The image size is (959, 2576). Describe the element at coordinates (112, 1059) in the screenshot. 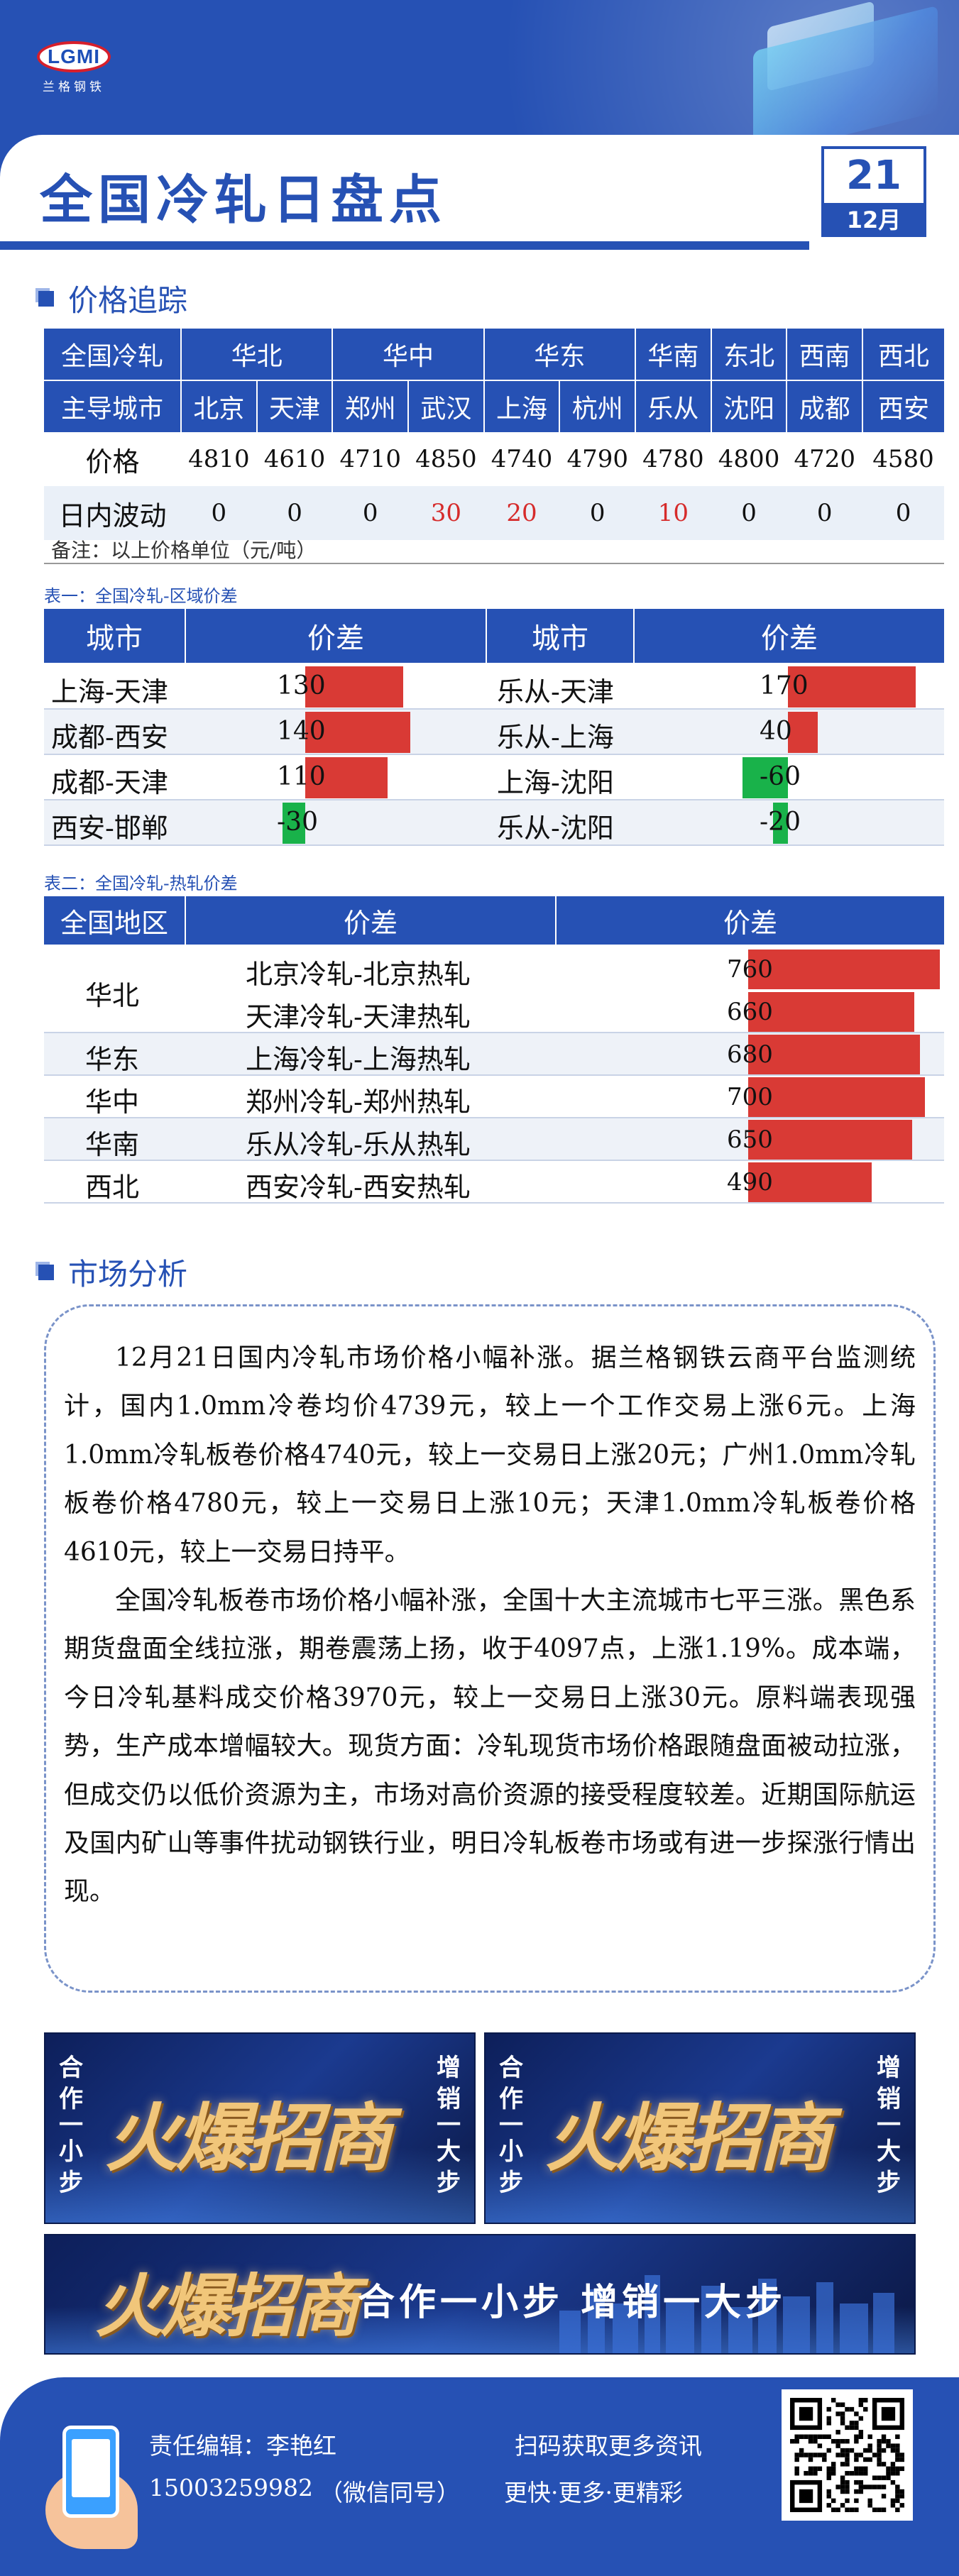

I see `region-label: 华东` at that location.